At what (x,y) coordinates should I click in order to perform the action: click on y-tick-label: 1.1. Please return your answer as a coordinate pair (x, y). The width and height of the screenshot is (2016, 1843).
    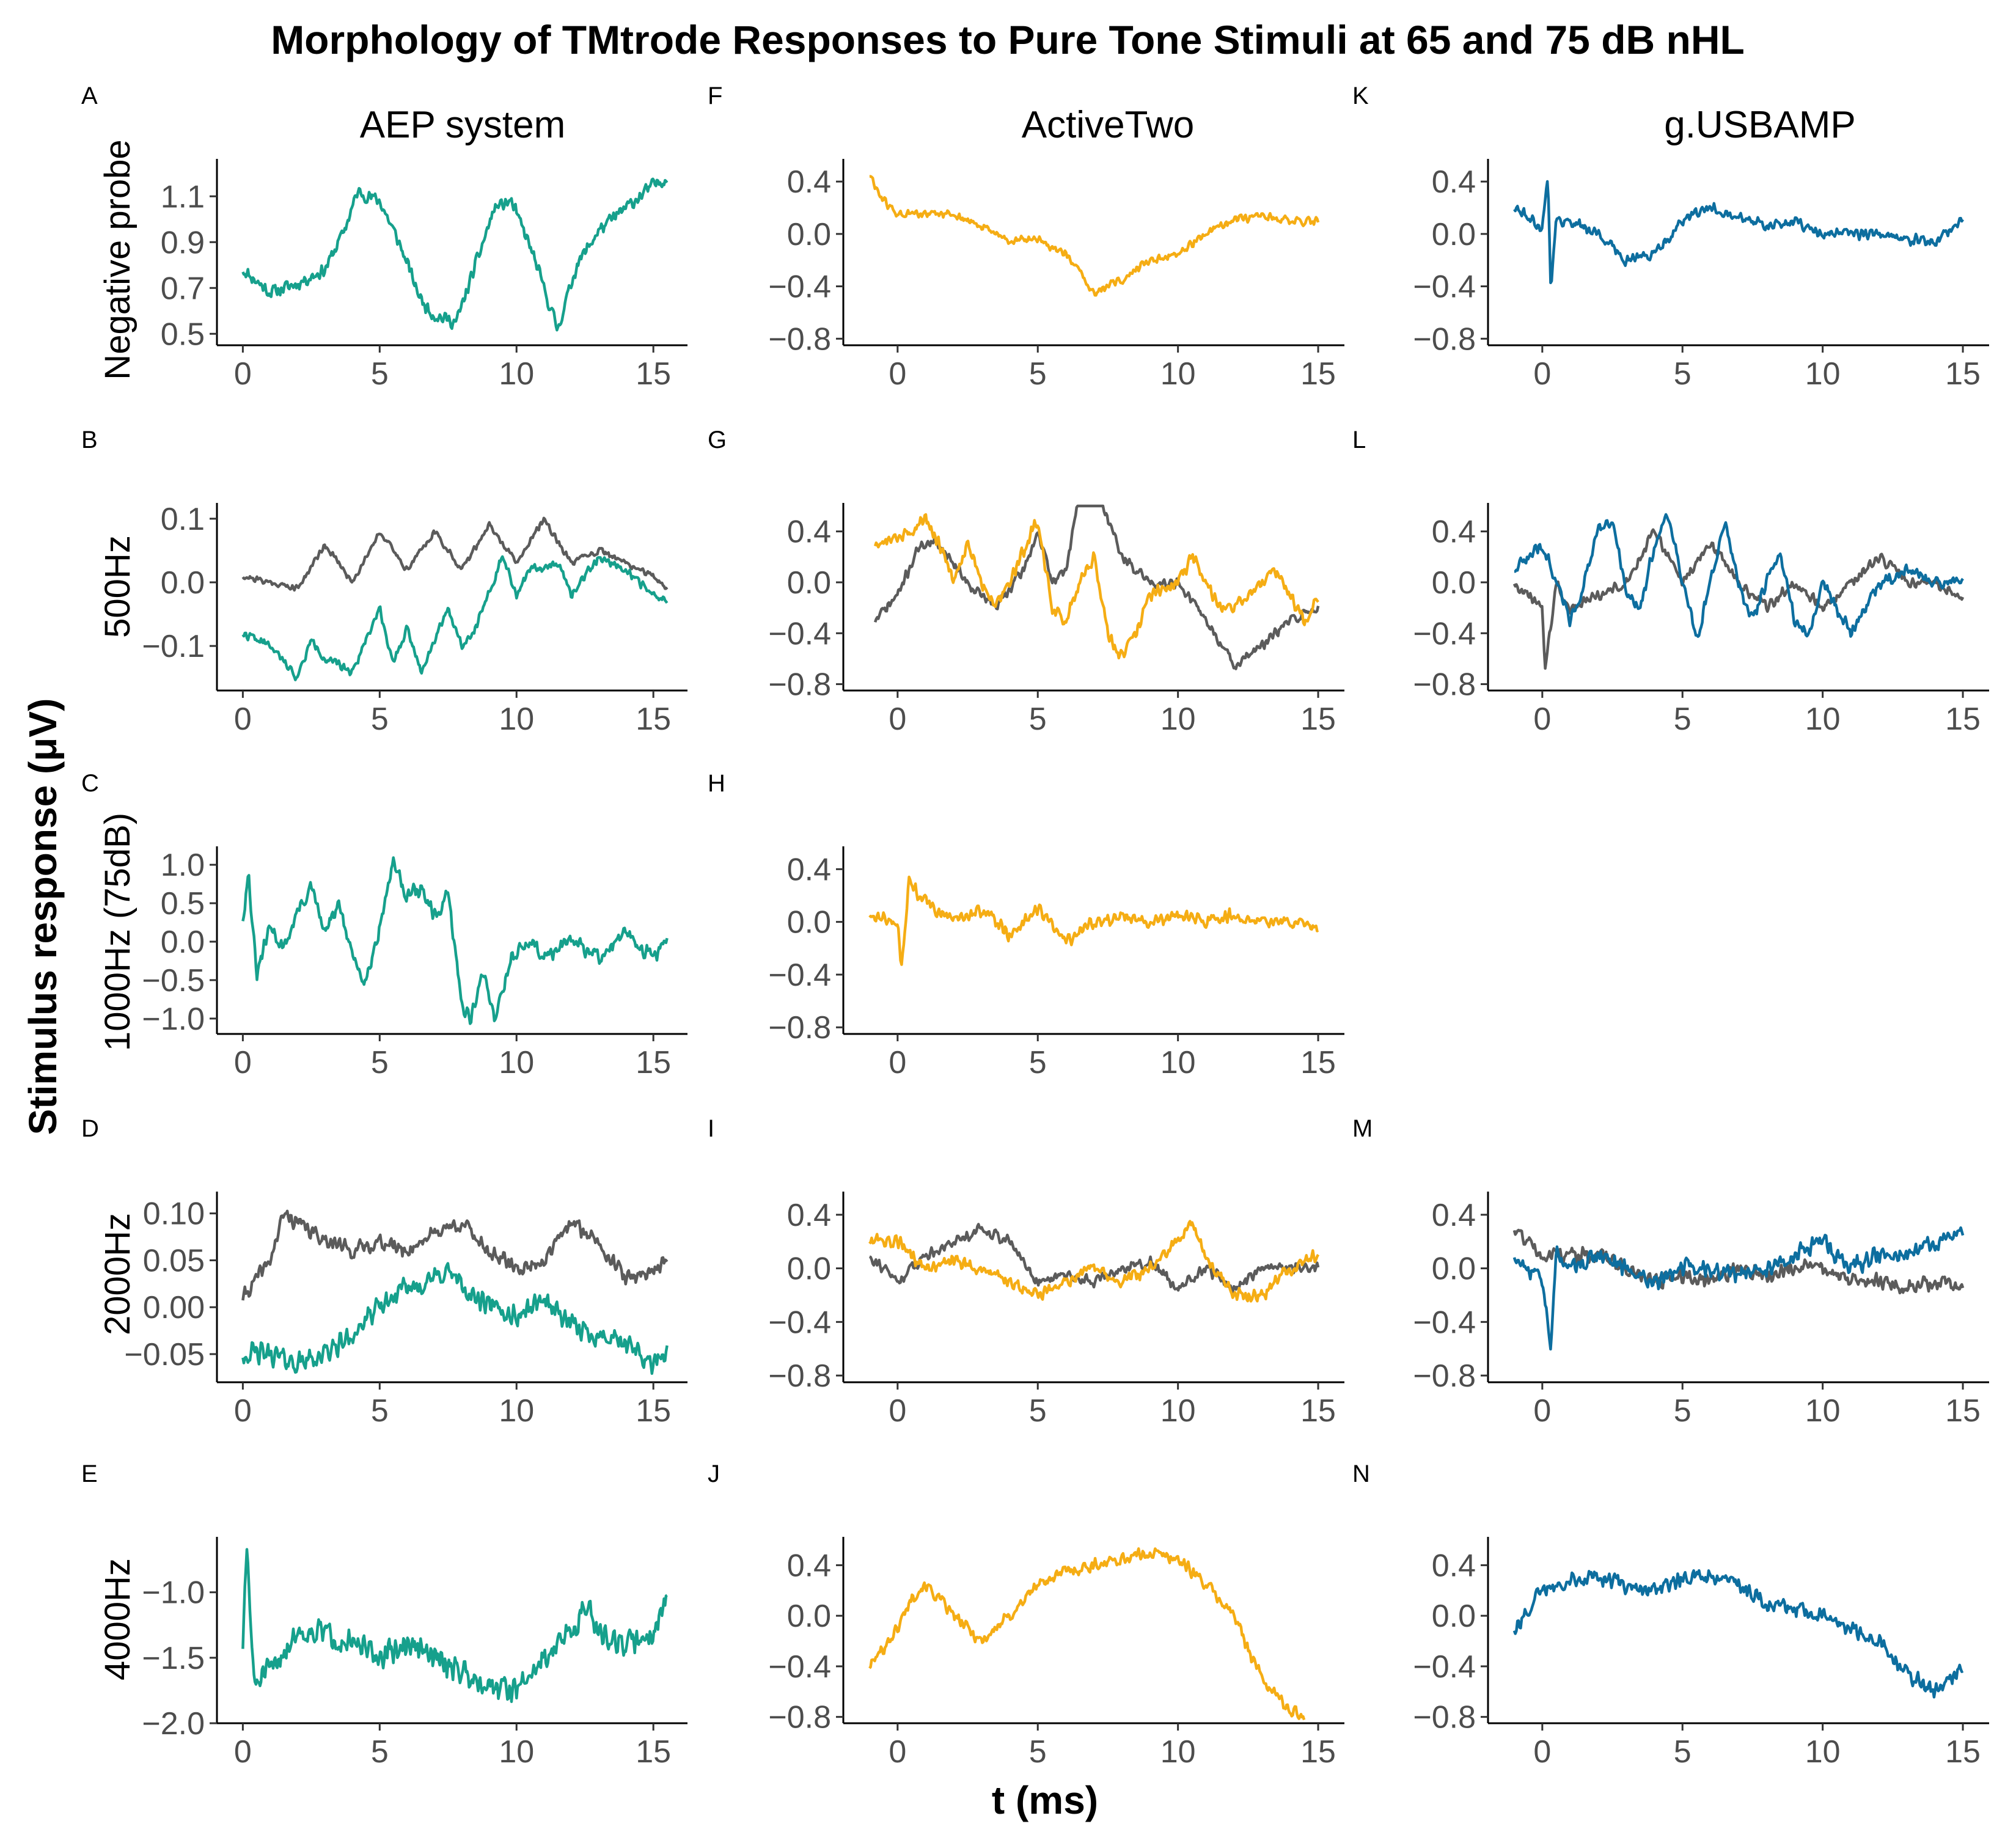
    Looking at the image, I should click on (183, 197).